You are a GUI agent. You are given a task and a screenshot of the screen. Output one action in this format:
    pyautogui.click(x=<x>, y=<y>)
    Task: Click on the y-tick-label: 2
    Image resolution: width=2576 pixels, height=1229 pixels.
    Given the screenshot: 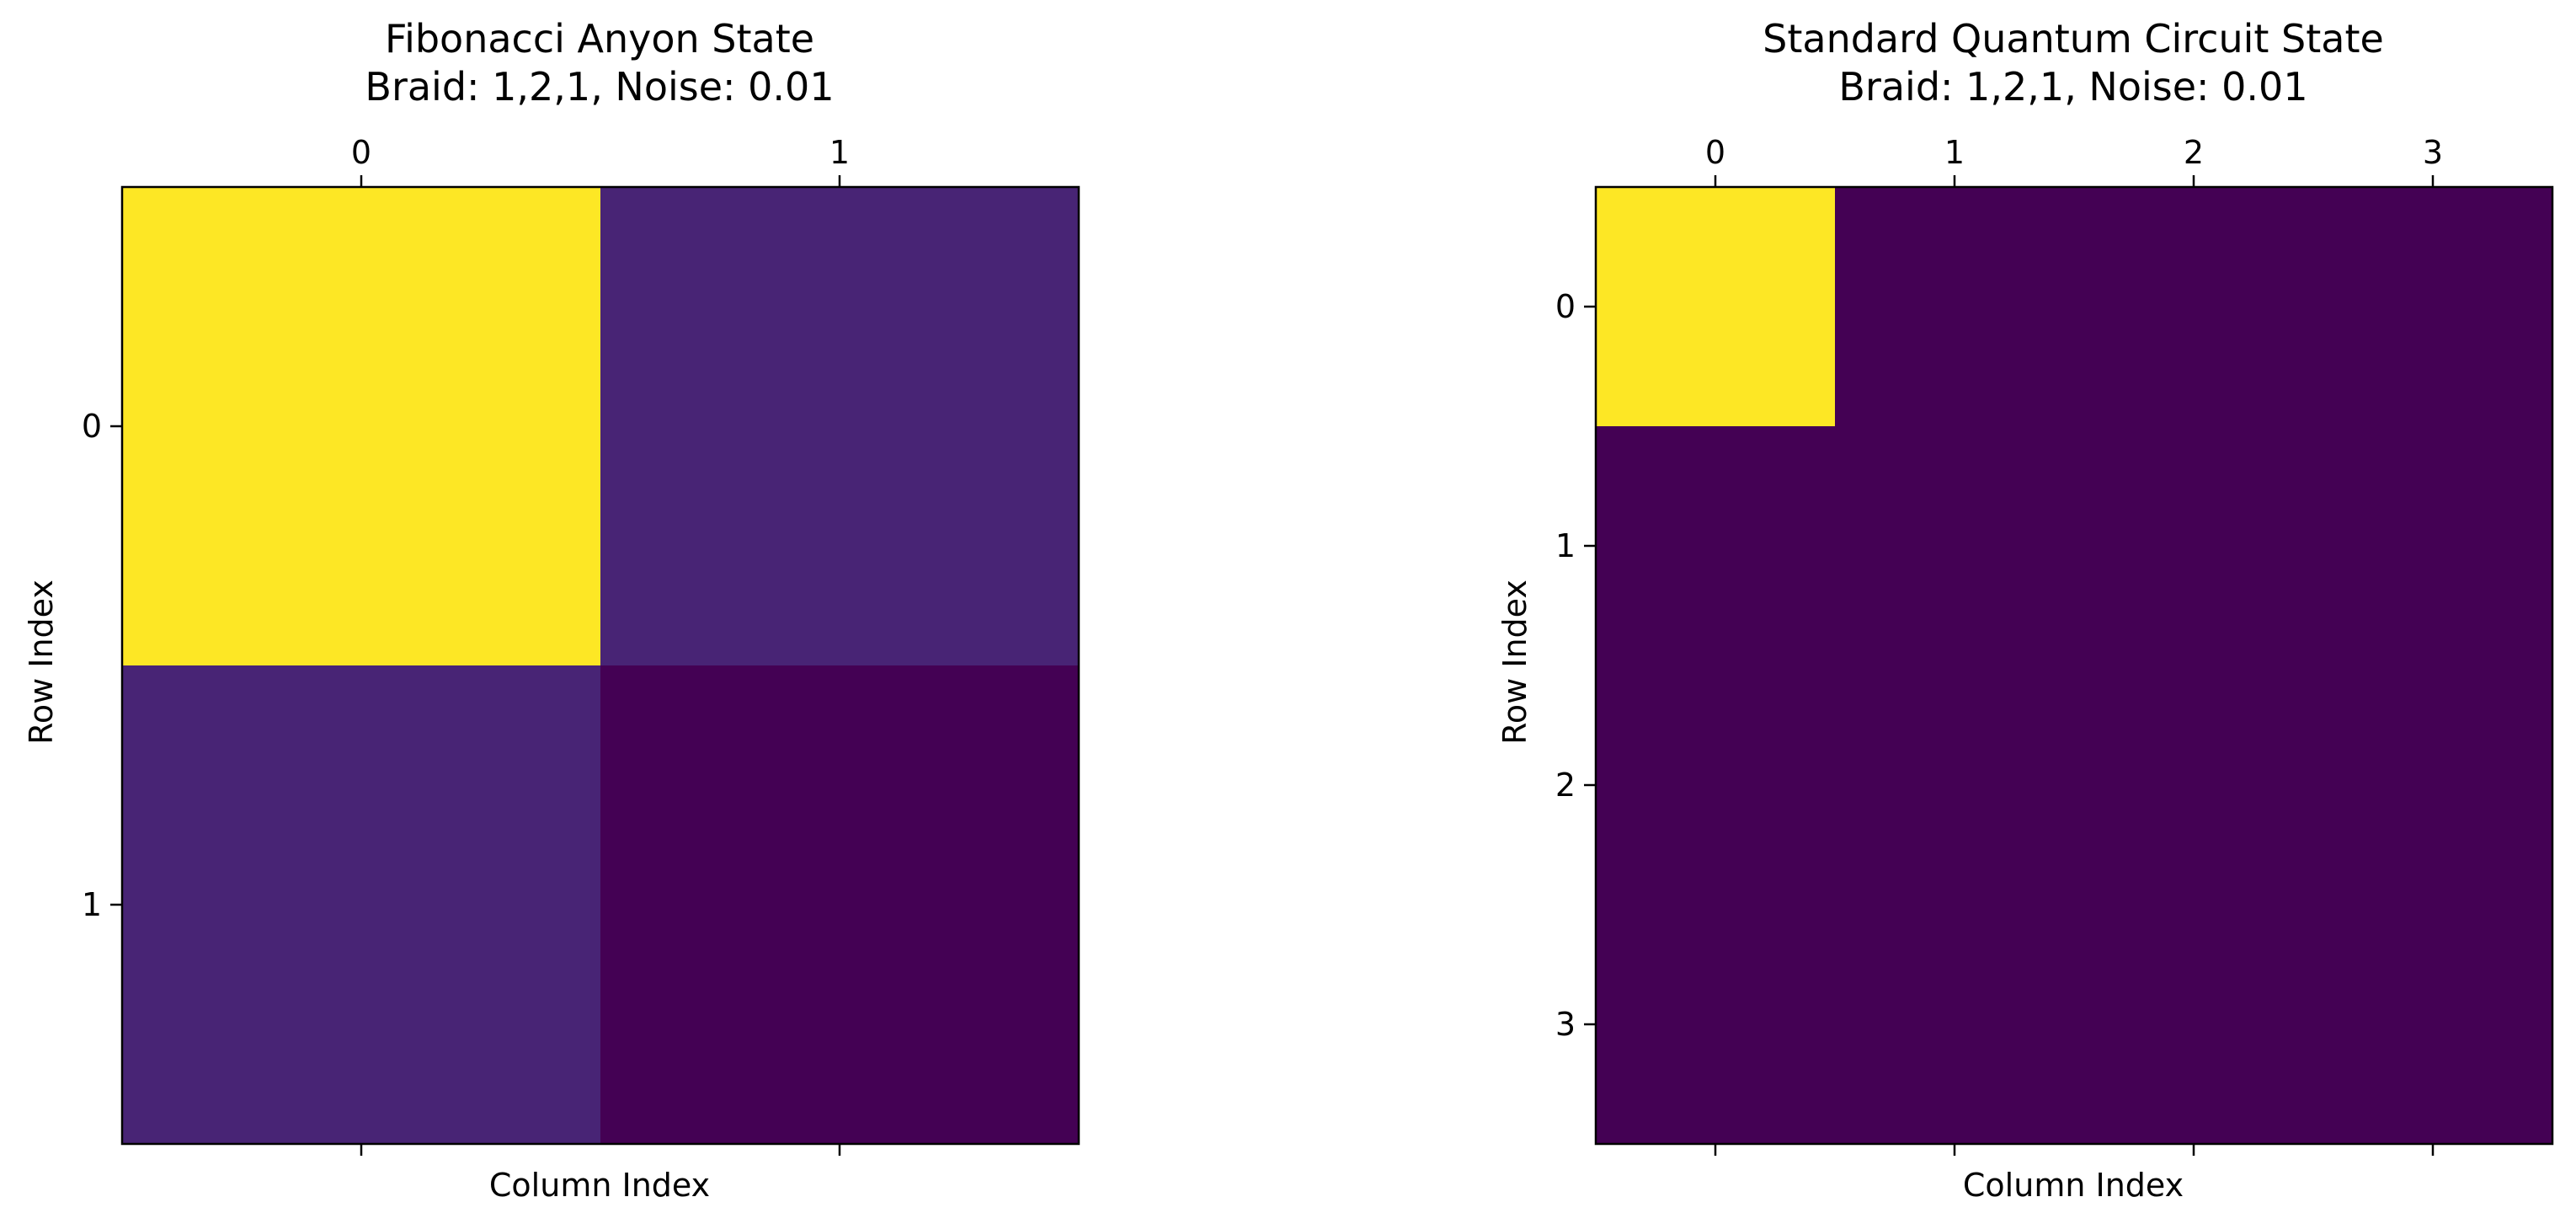 What is the action you would take?
    pyautogui.click(x=1565, y=785)
    